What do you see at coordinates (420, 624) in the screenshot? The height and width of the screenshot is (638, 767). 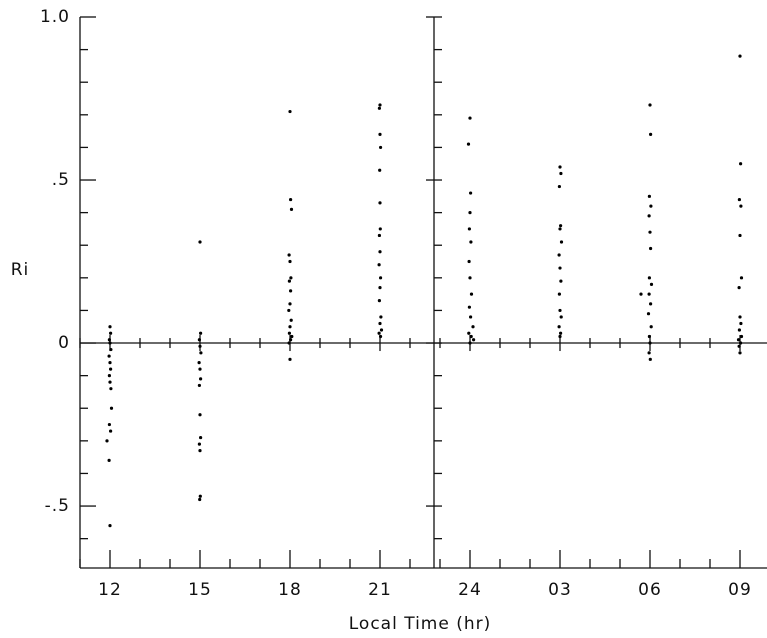 I see `x-axis-label: Local Time (hr)` at bounding box center [420, 624].